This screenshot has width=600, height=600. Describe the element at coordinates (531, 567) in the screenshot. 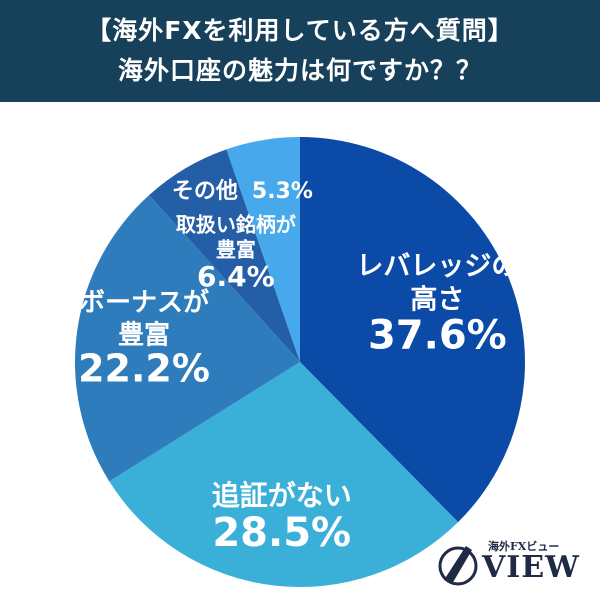

I see `logo-main-text: VIEW` at that location.